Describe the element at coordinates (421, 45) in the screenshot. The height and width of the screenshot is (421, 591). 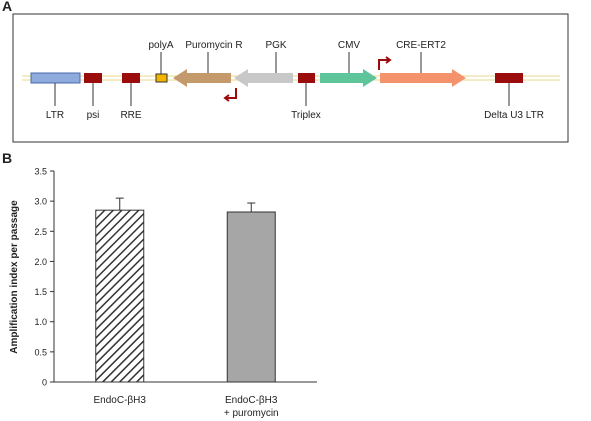
I see `element-label: CRE-ERT2` at that location.